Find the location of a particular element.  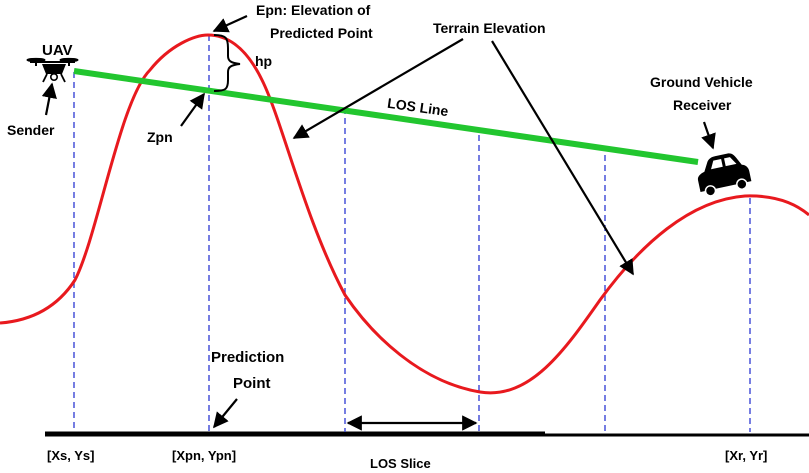

label-point: Point is located at coordinates (252, 383).